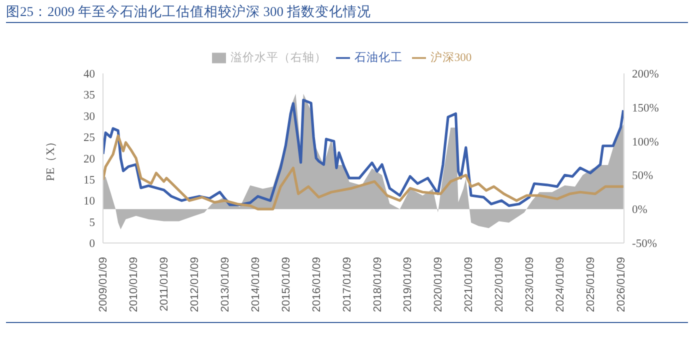 The width and height of the screenshot is (699, 343). I want to click on chart-title: 图25：2009 年至今石油化工估值相较沪深 300 指数变化情况, so click(188, 12).